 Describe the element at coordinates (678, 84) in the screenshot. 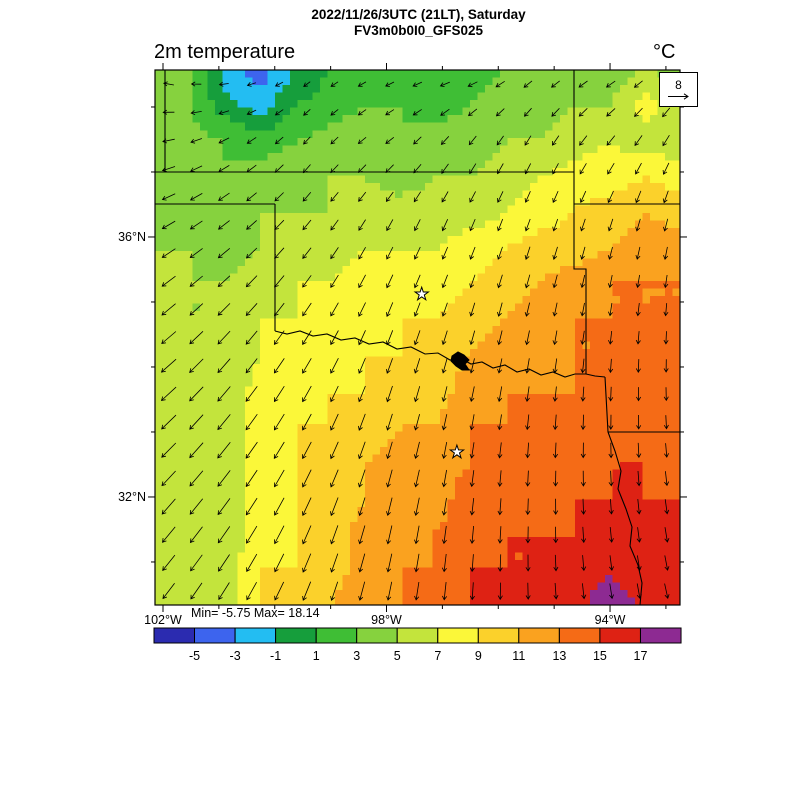

I see `reference-vector-value: 8` at that location.